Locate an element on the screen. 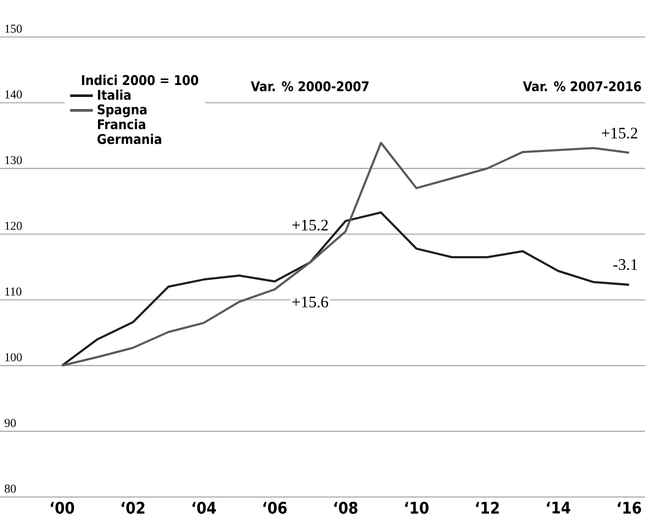 Image resolution: width=645 pixels, height=522 pixels. annotation: Var. % 2000-2007 is located at coordinates (309, 86).